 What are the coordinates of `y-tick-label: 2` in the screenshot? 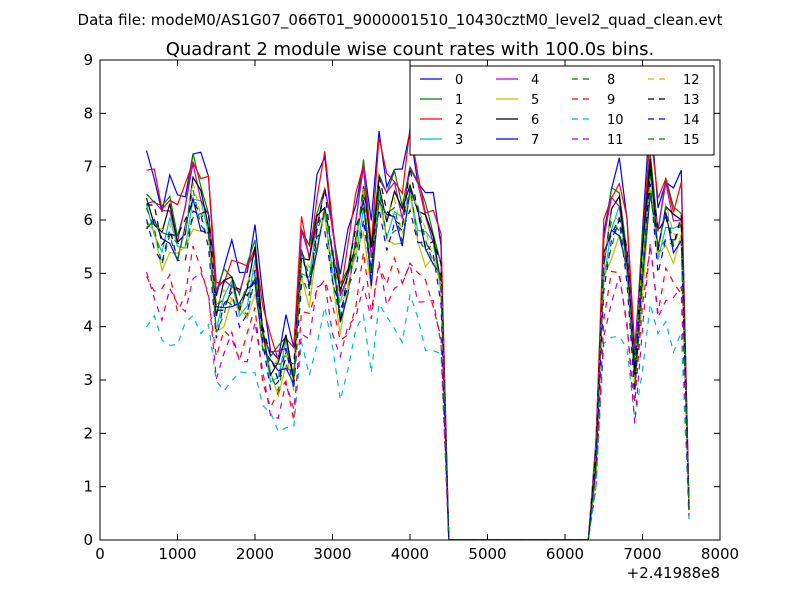 It's located at (88, 433).